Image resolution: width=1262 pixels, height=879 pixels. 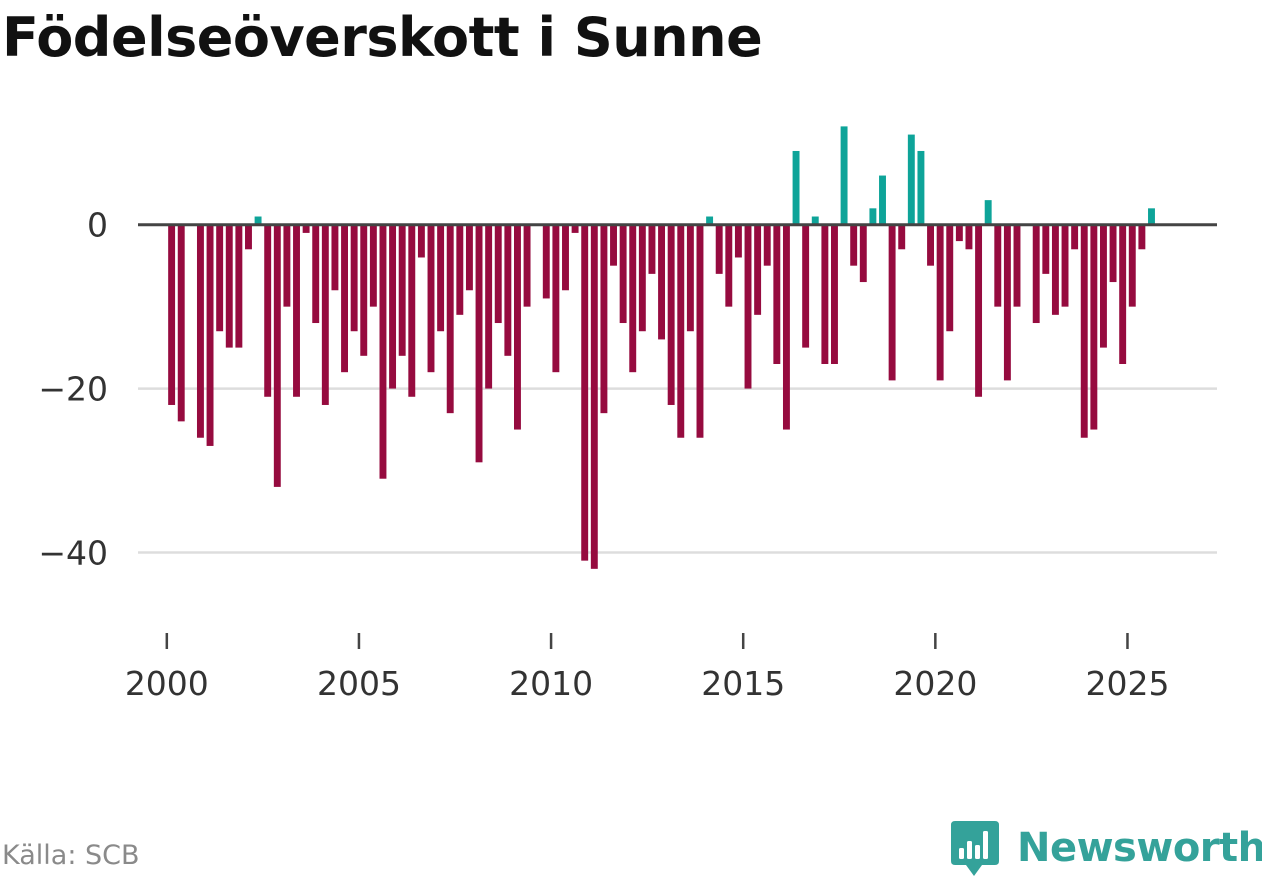 I want to click on bar-2015-q1, so click(x=748, y=306).